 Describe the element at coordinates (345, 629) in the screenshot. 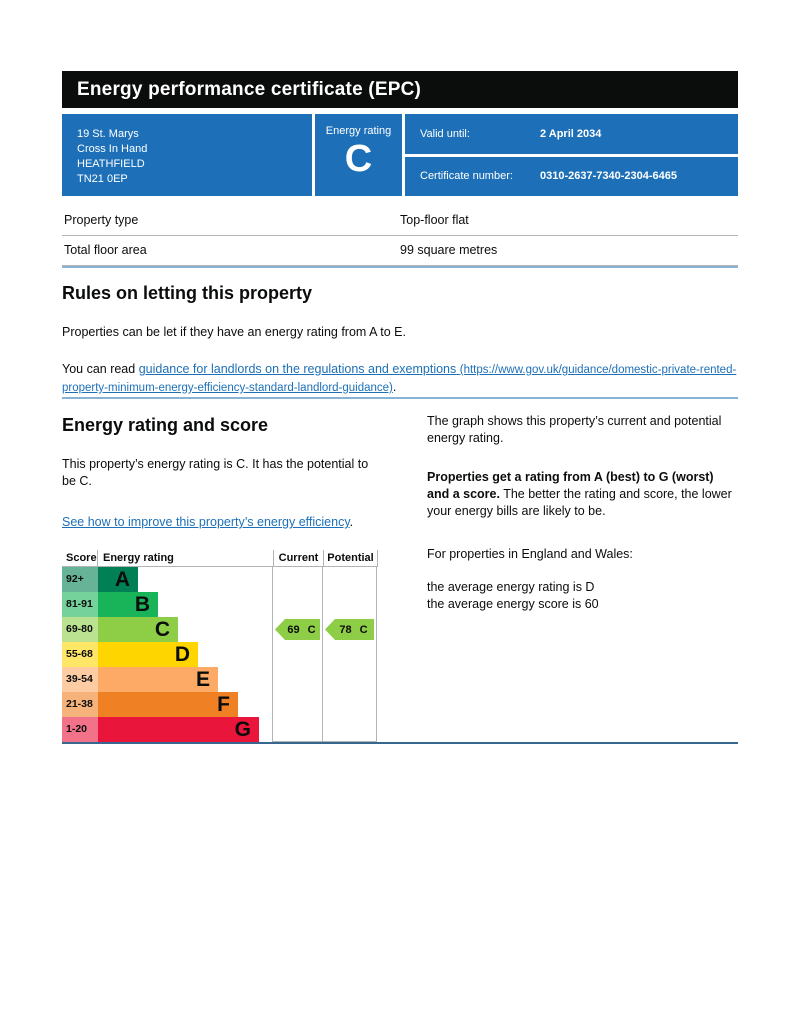

I see `potential-rating-arrow-score: 78` at that location.